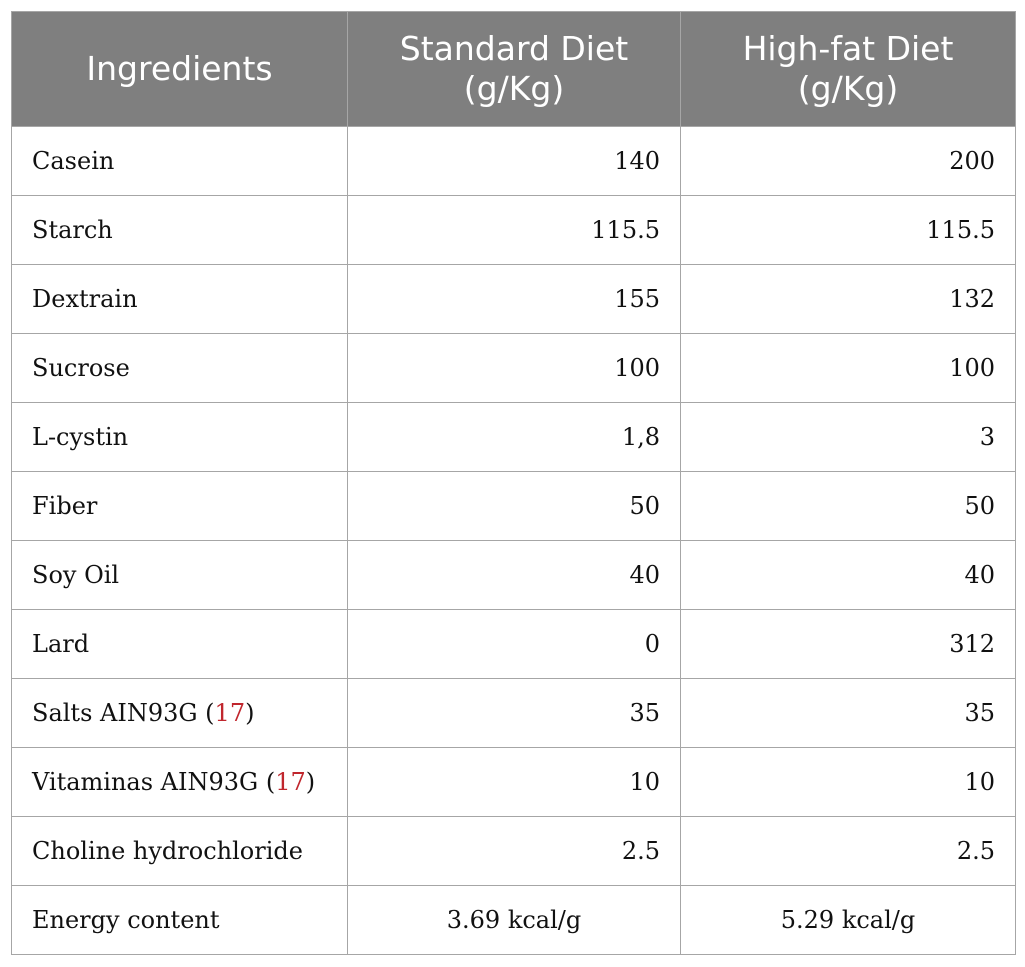 This screenshot has width=1025, height=967. Describe the element at coordinates (145, 782) in the screenshot. I see `ingredient-name: Vitaminas AIN93G` at that location.